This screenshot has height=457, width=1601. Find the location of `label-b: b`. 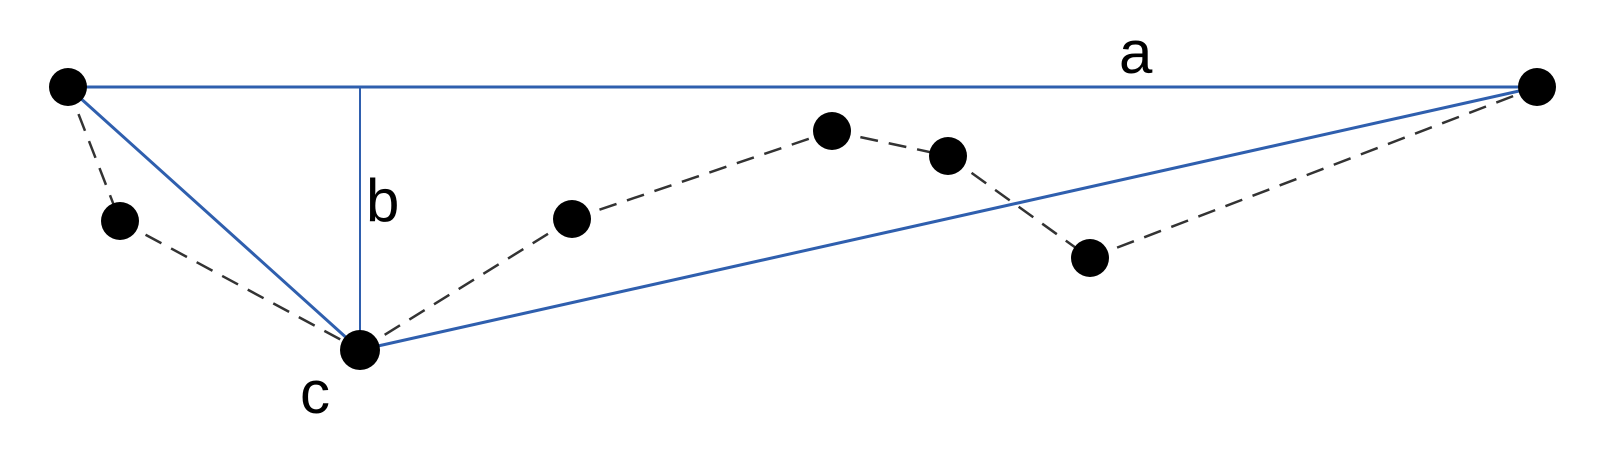

label-b: b is located at coordinates (382, 200).